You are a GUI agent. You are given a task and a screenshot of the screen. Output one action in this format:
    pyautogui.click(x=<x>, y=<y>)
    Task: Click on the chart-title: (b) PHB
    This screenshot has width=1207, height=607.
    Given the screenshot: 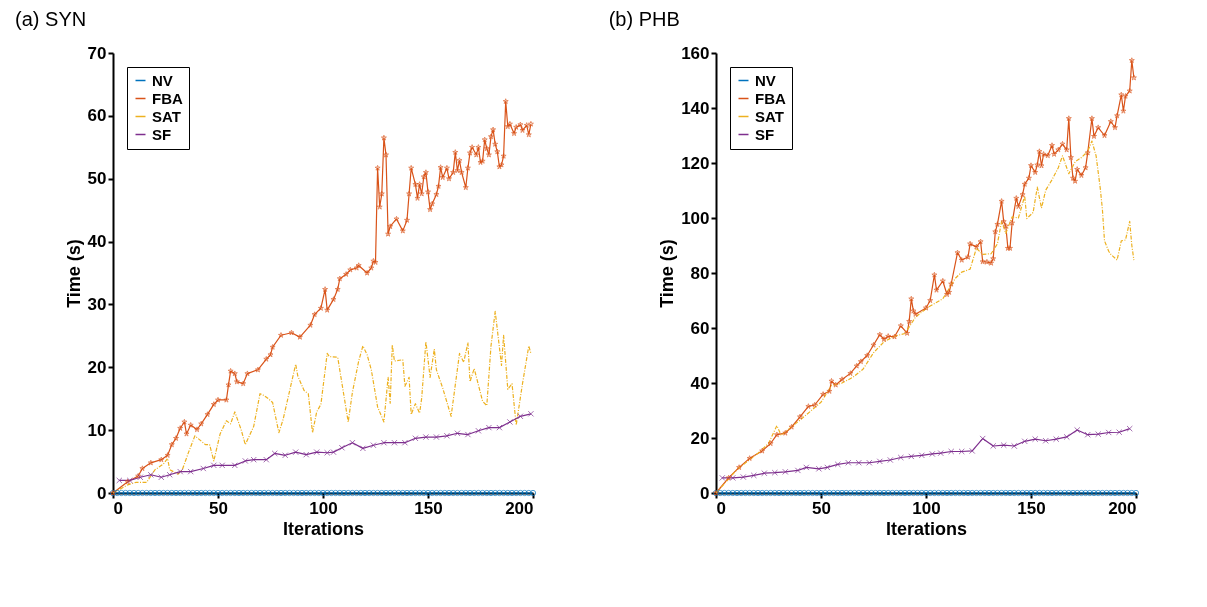 What is the action you would take?
    pyautogui.click(x=644, y=19)
    